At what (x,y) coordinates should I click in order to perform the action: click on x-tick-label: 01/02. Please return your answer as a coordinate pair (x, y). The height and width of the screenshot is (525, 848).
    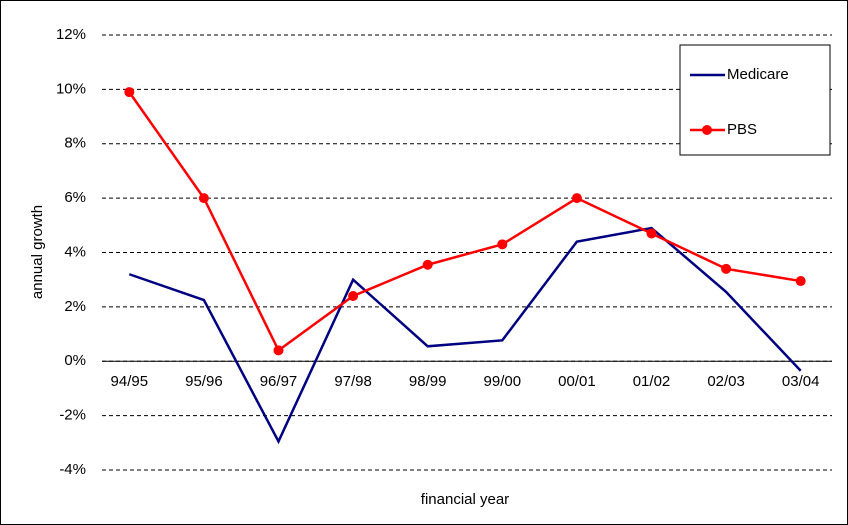
    Looking at the image, I should click on (652, 381).